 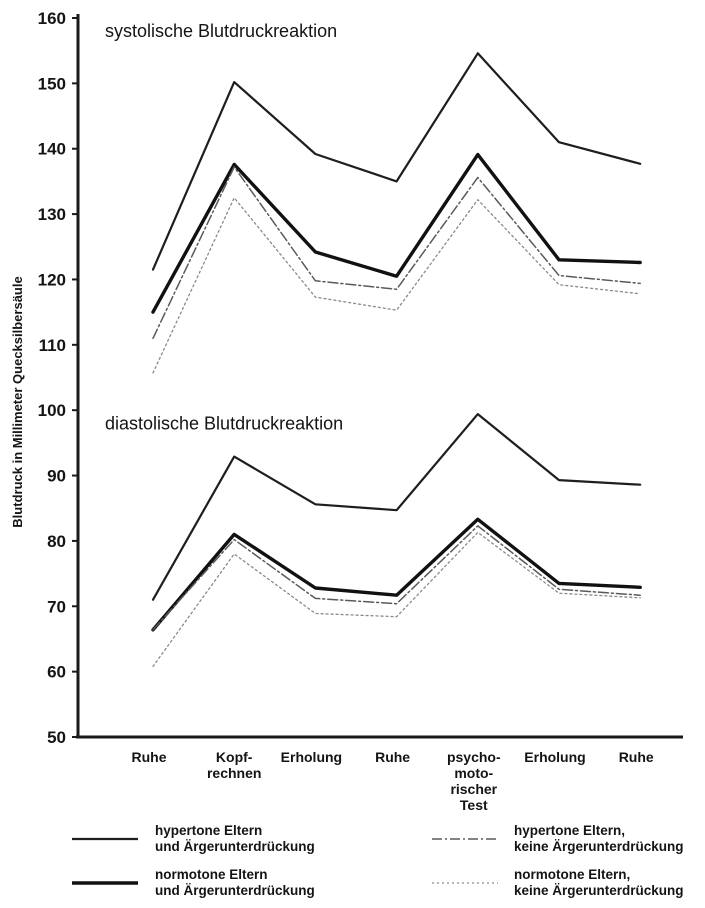 What do you see at coordinates (52, 83) in the screenshot?
I see `y-tick-label: 150` at bounding box center [52, 83].